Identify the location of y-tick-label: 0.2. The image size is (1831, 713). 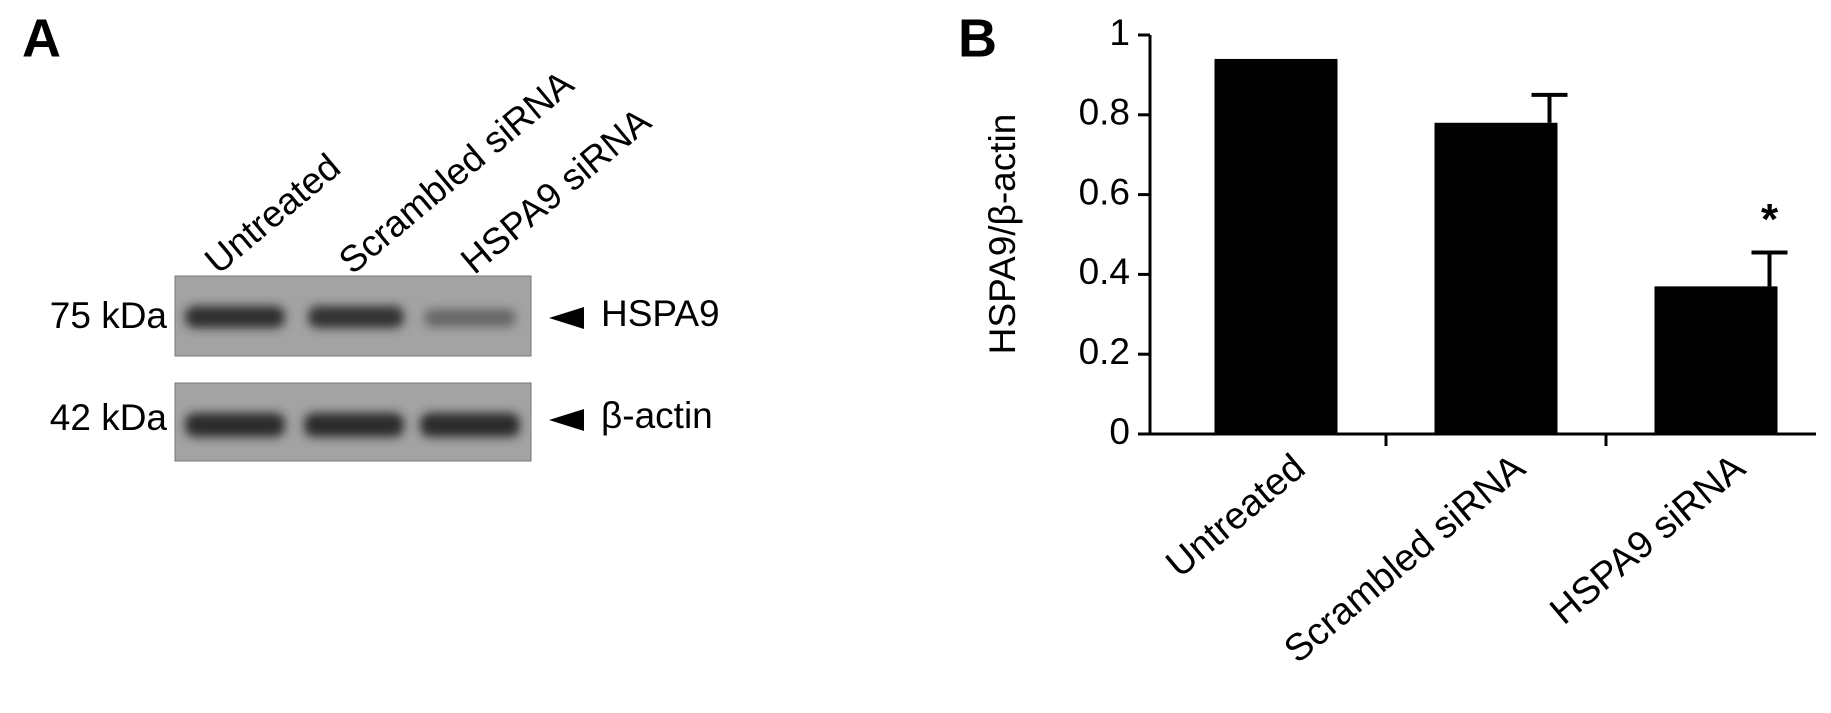
(1104, 351).